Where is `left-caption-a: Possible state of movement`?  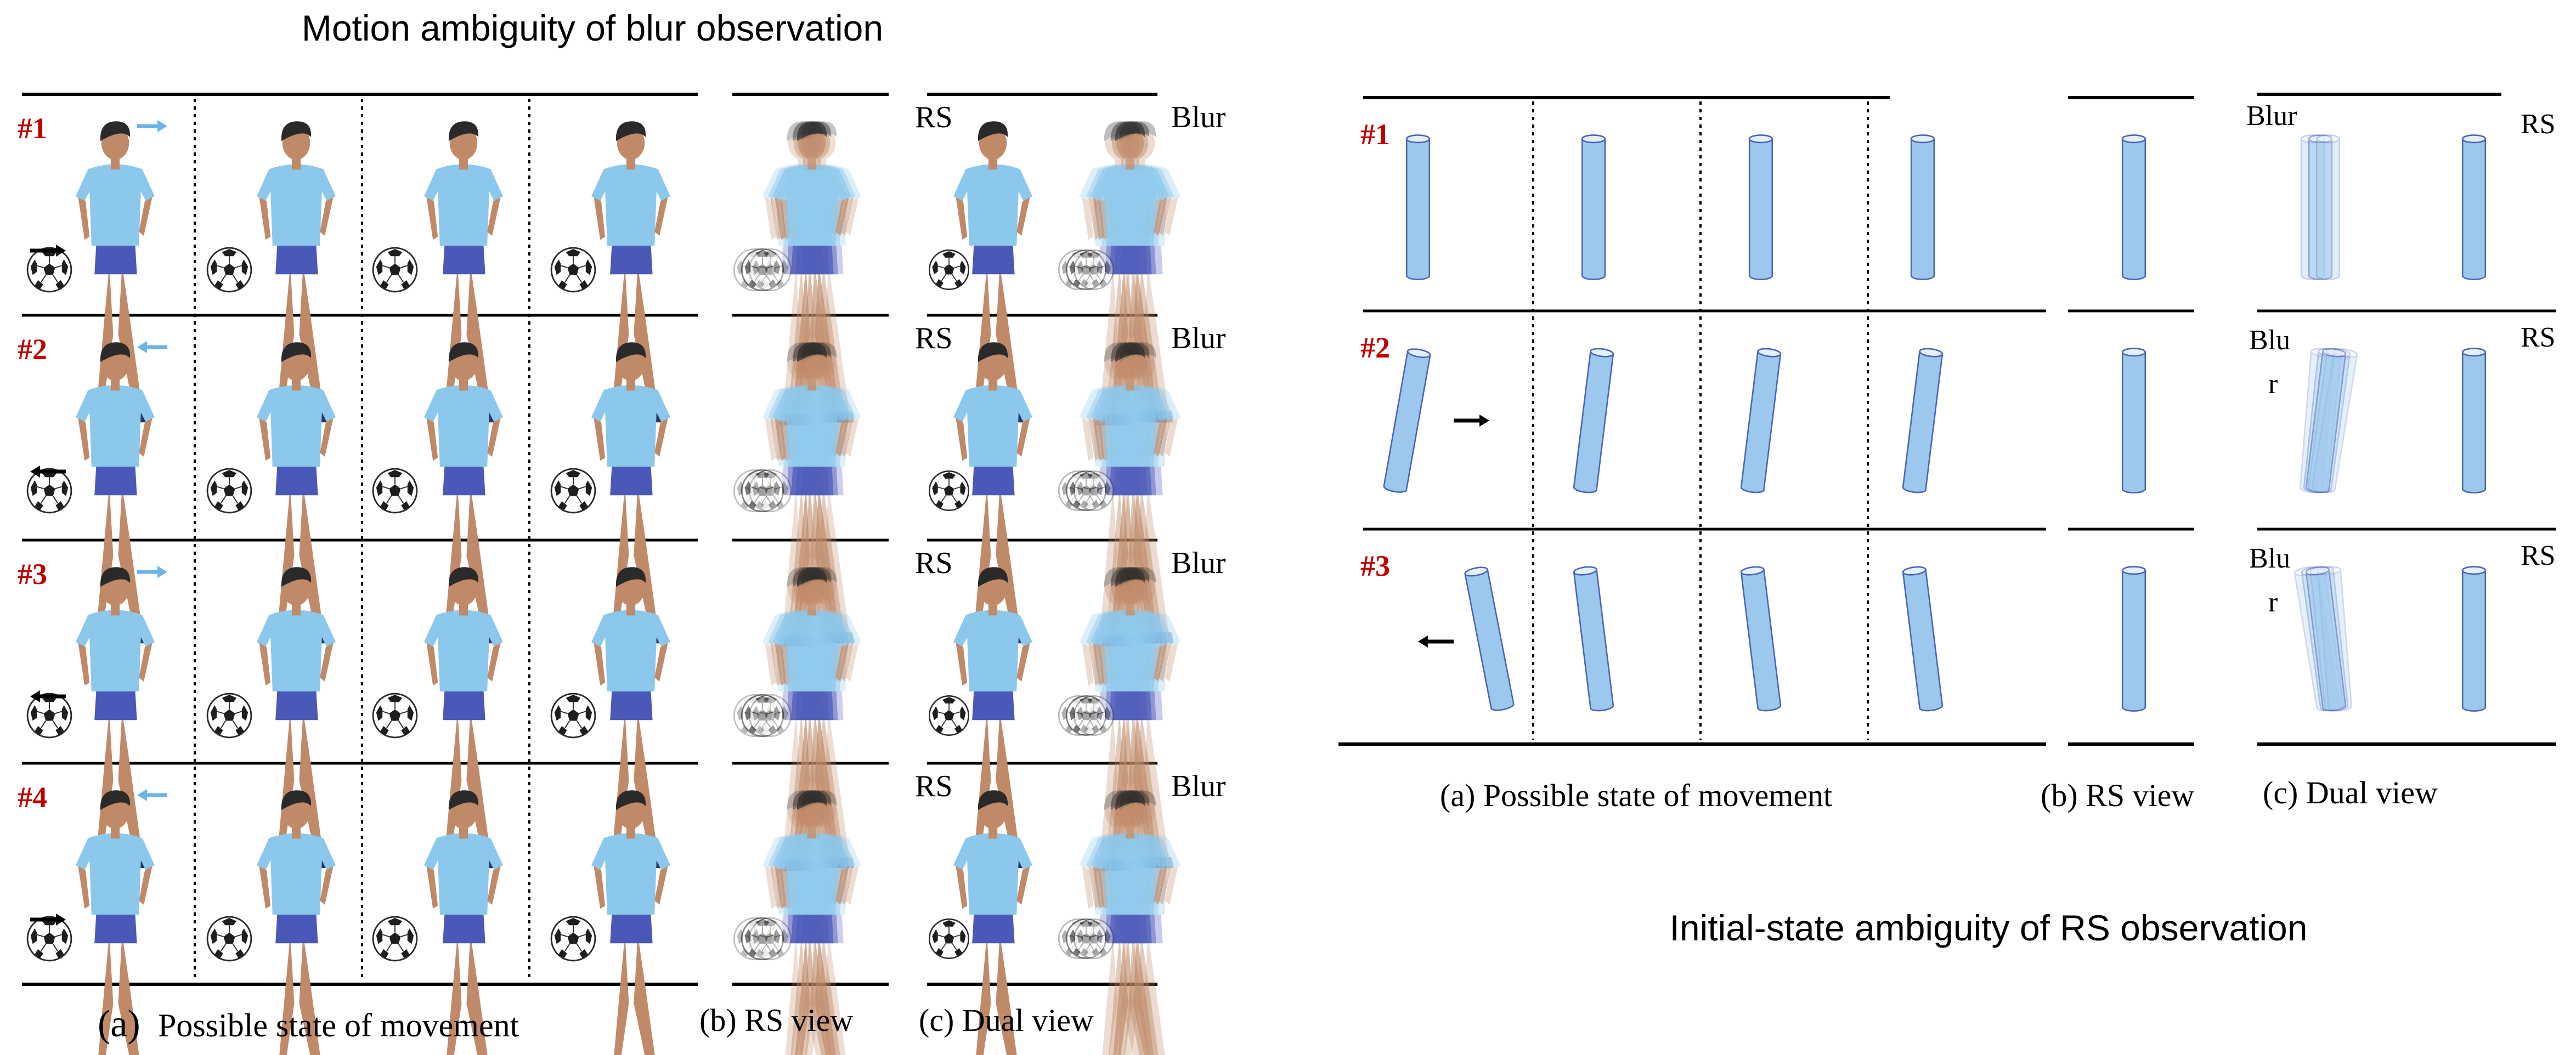 left-caption-a: Possible state of movement is located at coordinates (338, 1025).